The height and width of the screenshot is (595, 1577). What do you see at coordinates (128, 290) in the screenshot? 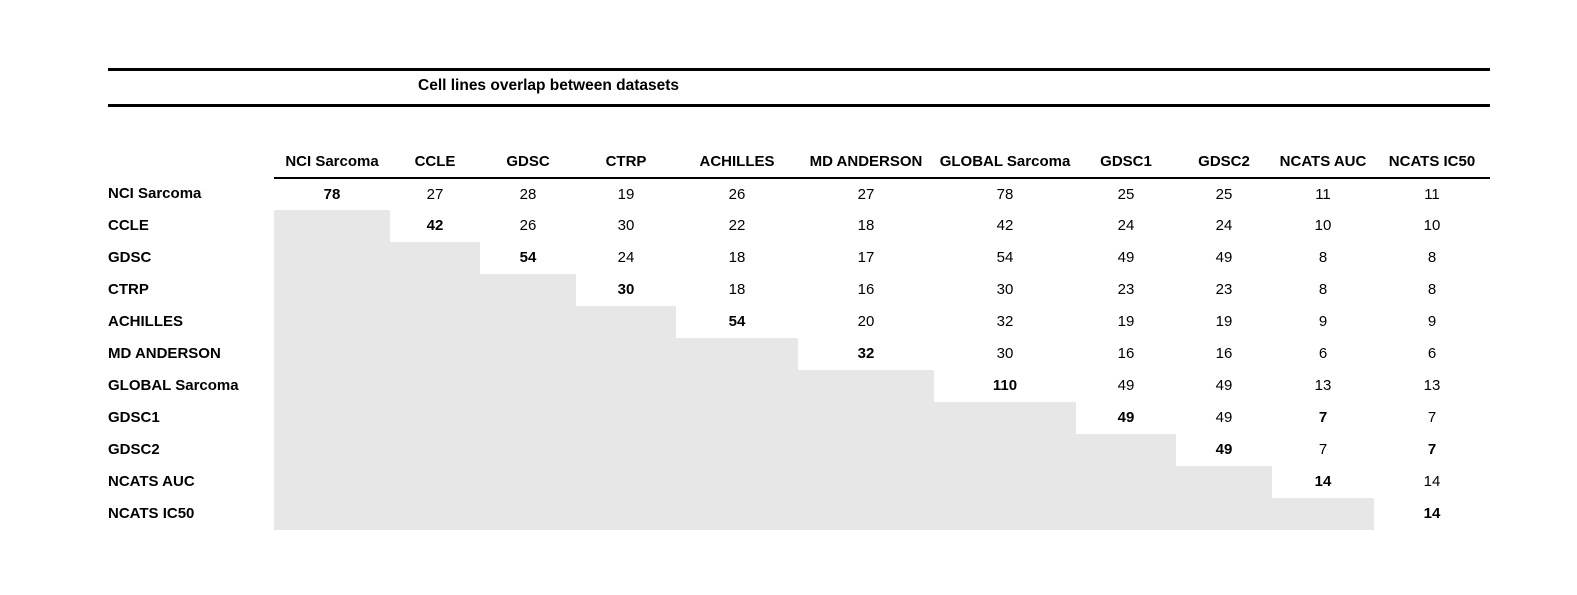
I see `row-header-ctrp: CTRP` at bounding box center [128, 290].